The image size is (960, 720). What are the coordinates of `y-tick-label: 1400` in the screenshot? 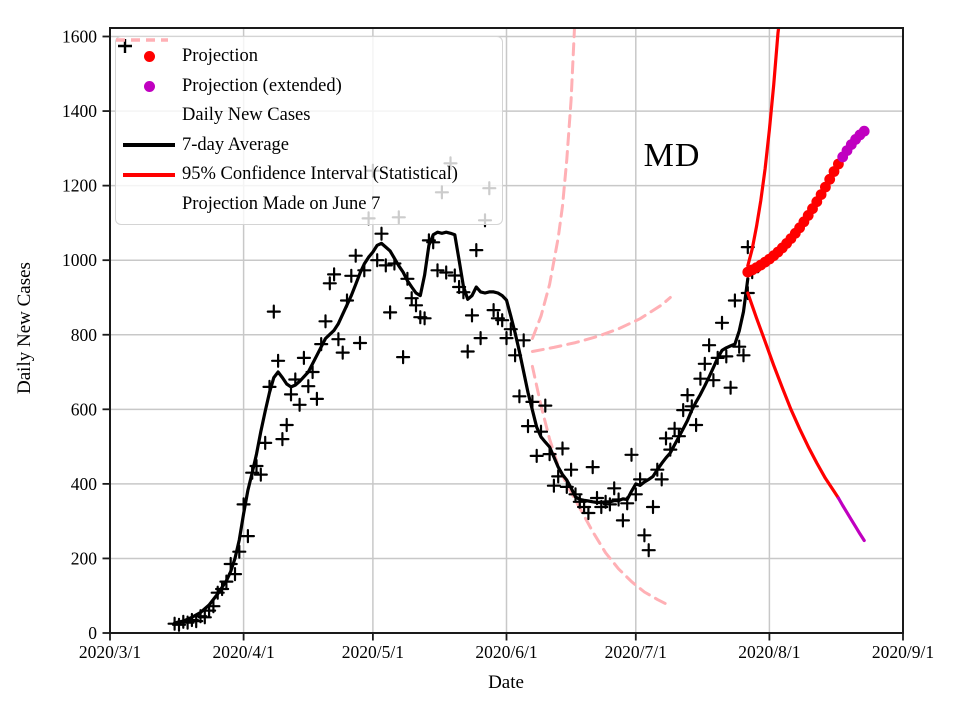 It's located at (79, 111).